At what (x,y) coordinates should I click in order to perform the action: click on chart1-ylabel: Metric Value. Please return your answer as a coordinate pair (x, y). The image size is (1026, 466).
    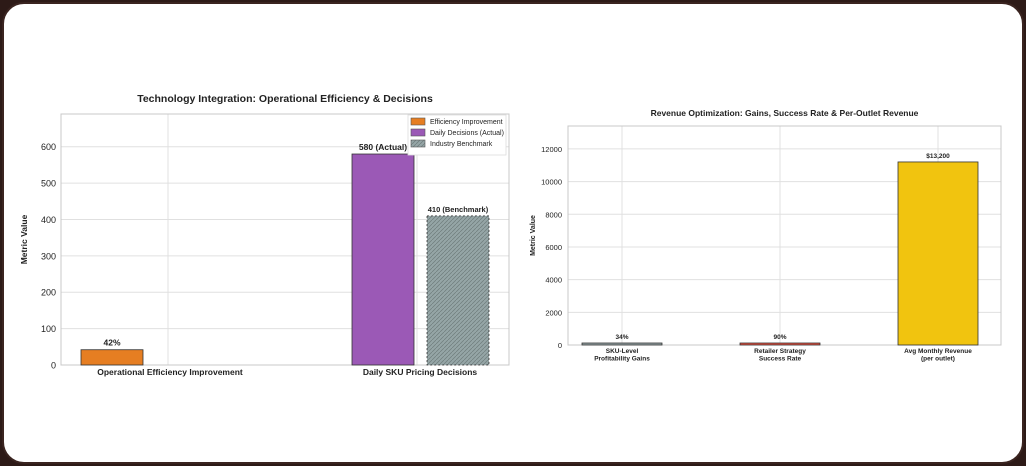
    Looking at the image, I should click on (24, 239).